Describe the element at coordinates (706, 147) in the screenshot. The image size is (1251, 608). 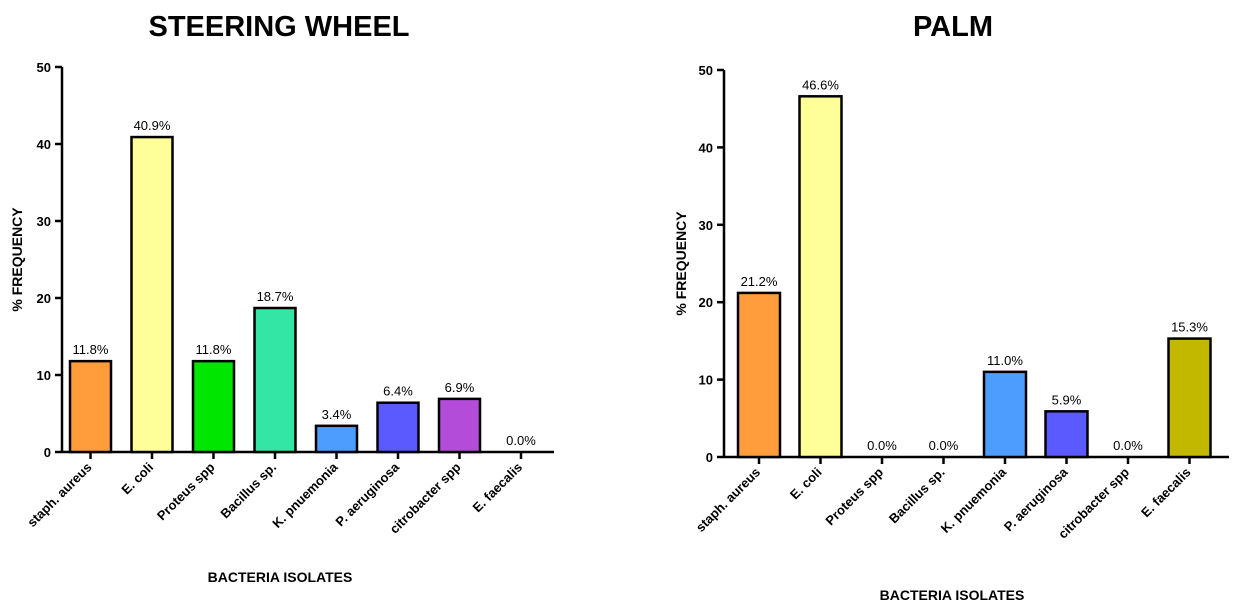
I see `palm-y-tick-label: 40` at that location.